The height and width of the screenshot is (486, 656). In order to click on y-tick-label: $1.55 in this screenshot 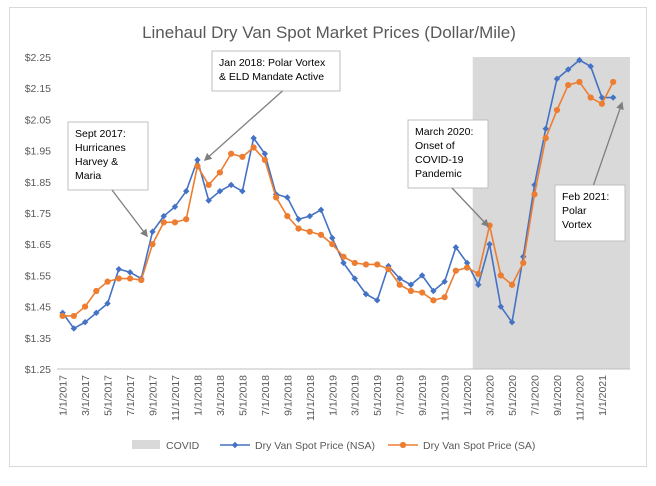, I will do `click(38, 276)`.